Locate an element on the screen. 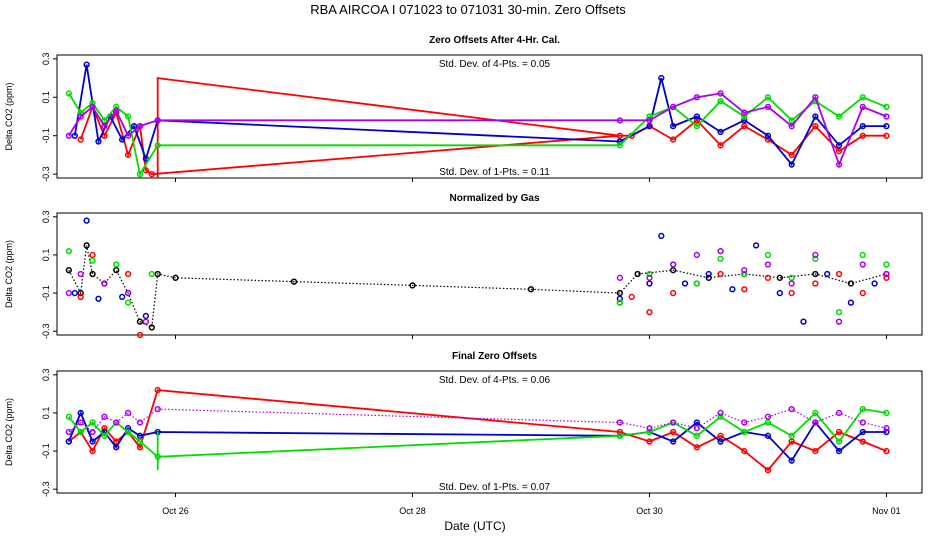  panel-title: Final Zero Offsets is located at coordinates (494, 356).